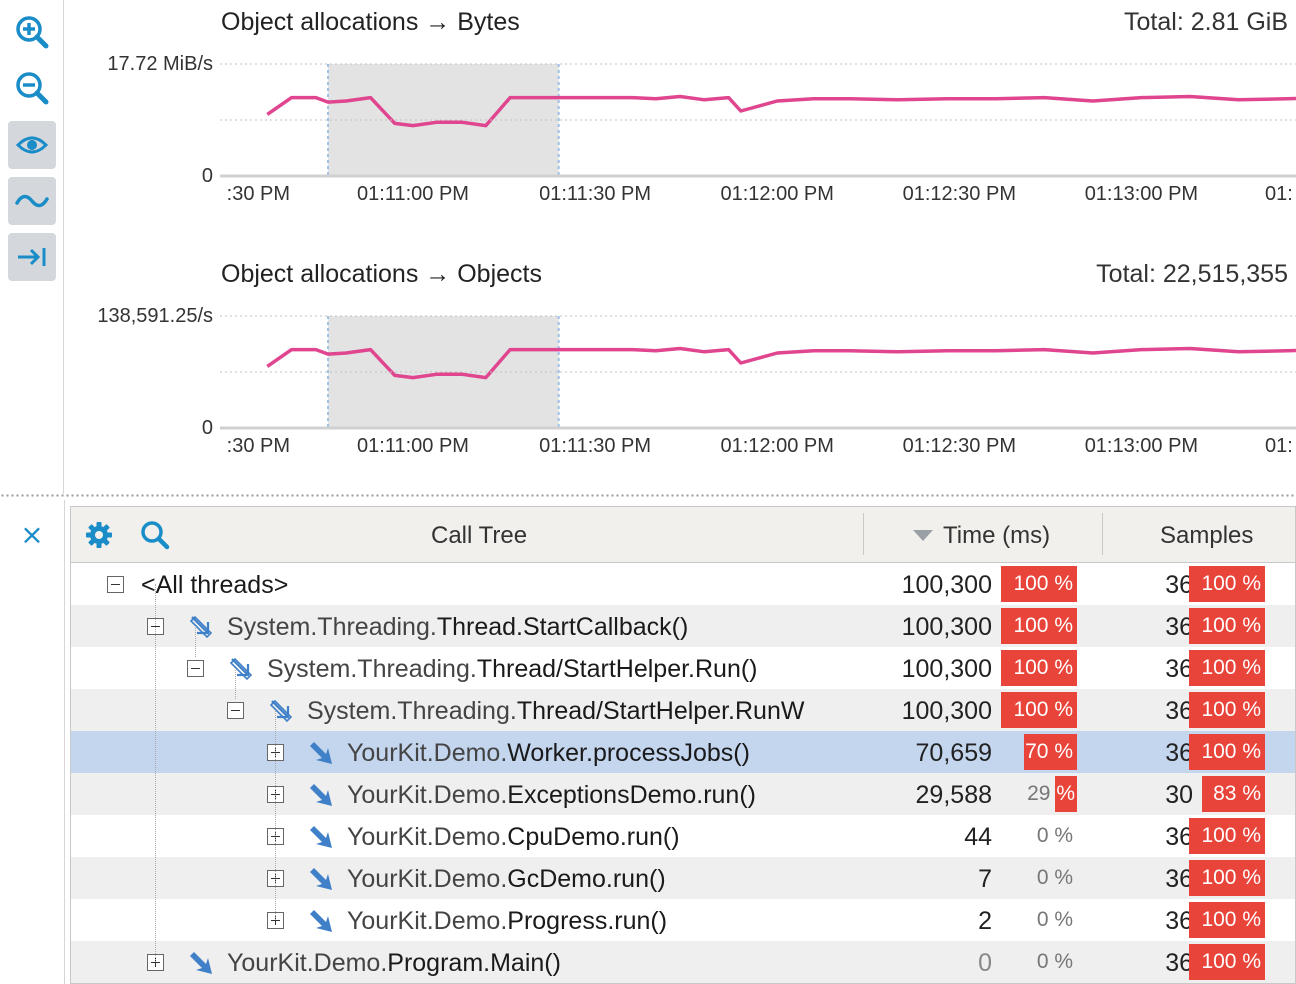 The height and width of the screenshot is (984, 1296). I want to click on eye-icon, so click(32, 145).